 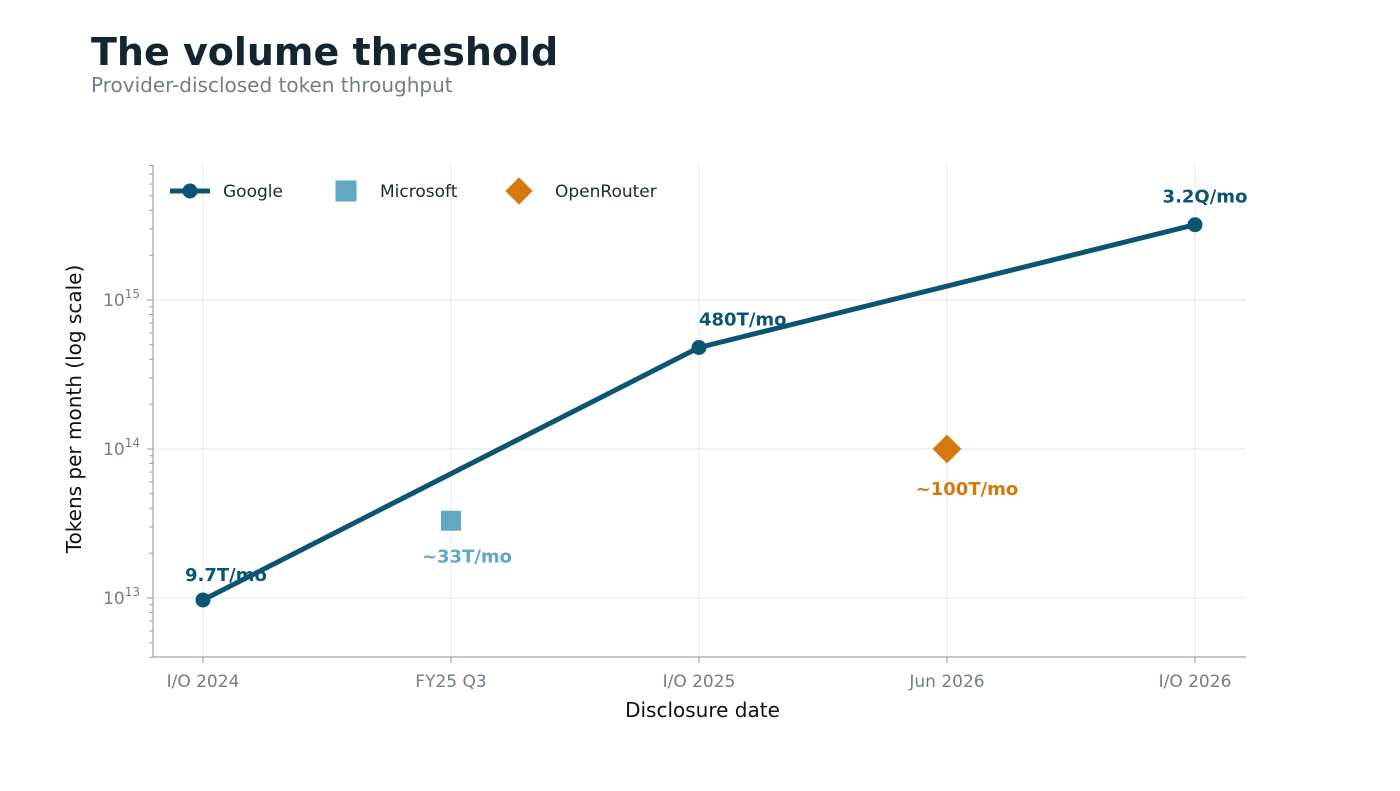 What do you see at coordinates (702, 710) in the screenshot?
I see `x-axis-title: Disclosure date` at bounding box center [702, 710].